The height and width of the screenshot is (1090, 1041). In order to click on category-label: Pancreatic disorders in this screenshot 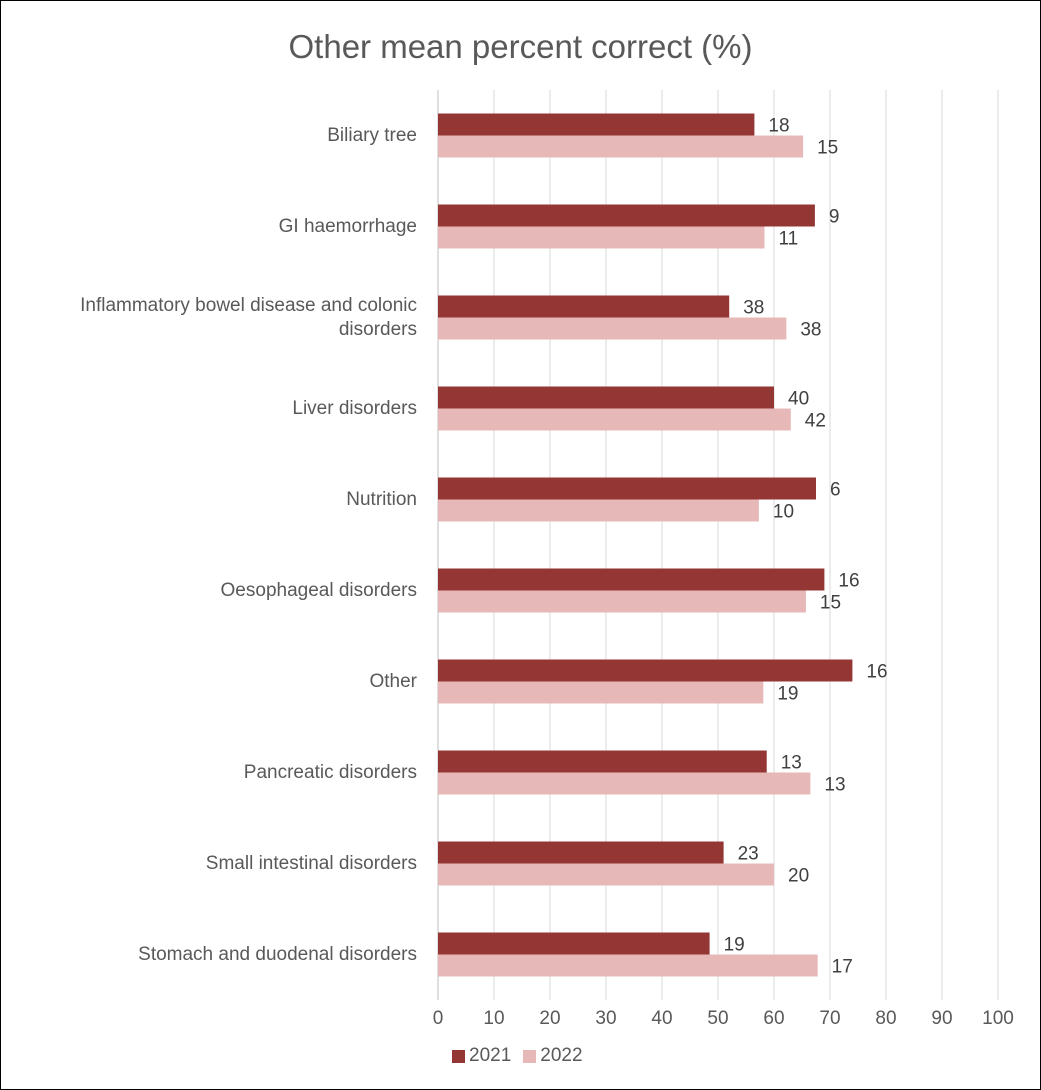, I will do `click(330, 772)`.